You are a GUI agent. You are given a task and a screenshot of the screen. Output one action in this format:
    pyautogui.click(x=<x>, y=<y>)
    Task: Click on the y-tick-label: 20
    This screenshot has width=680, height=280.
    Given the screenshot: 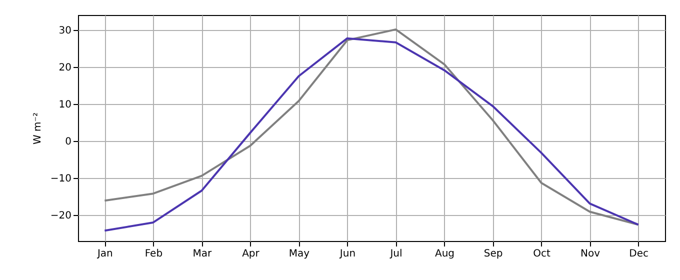 What is the action you would take?
    pyautogui.click(x=65, y=68)
    